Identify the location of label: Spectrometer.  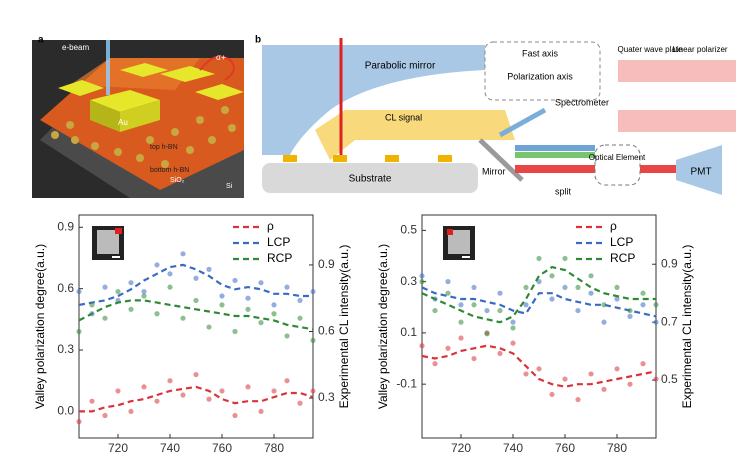
(582, 102).